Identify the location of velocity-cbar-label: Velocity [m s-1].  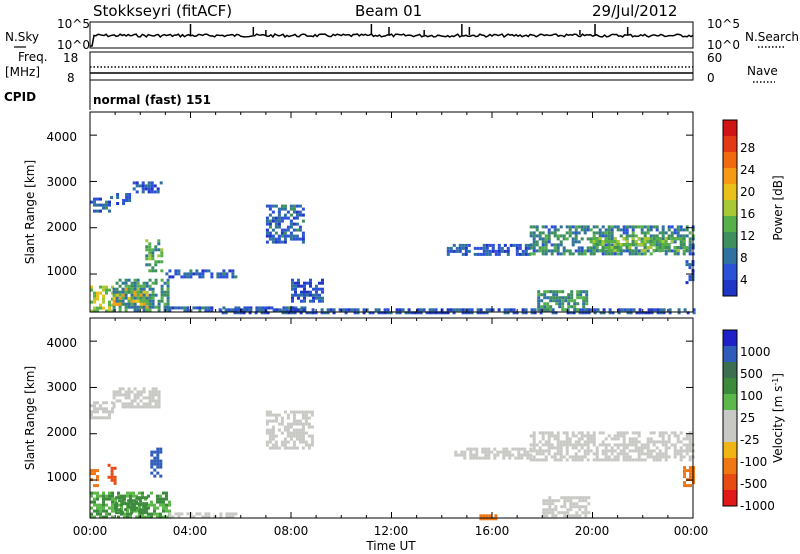
(778, 418).